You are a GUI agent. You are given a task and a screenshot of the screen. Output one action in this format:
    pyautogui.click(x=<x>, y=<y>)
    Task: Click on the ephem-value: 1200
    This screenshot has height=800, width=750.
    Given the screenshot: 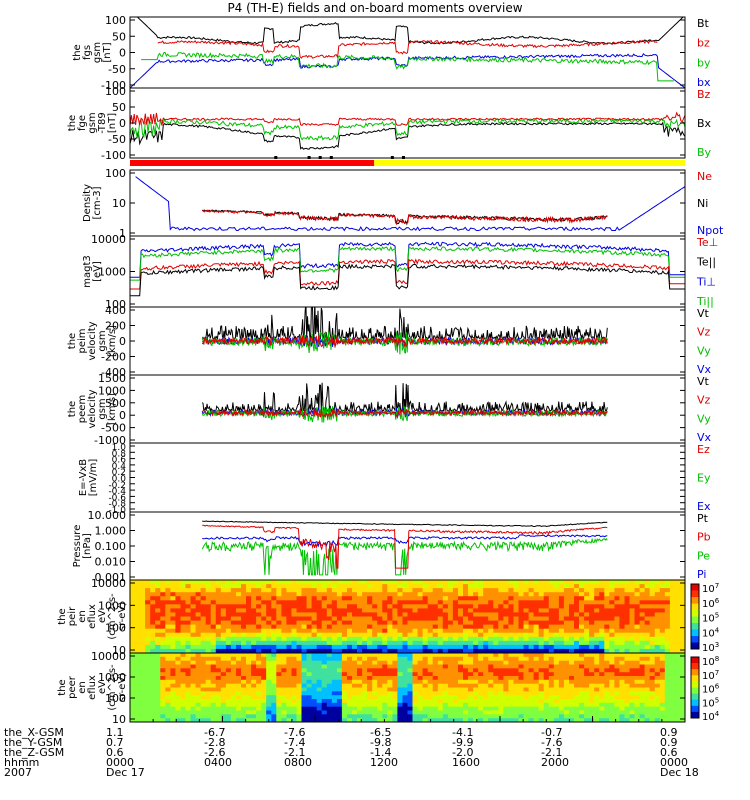 What is the action you would take?
    pyautogui.click(x=384, y=762)
    